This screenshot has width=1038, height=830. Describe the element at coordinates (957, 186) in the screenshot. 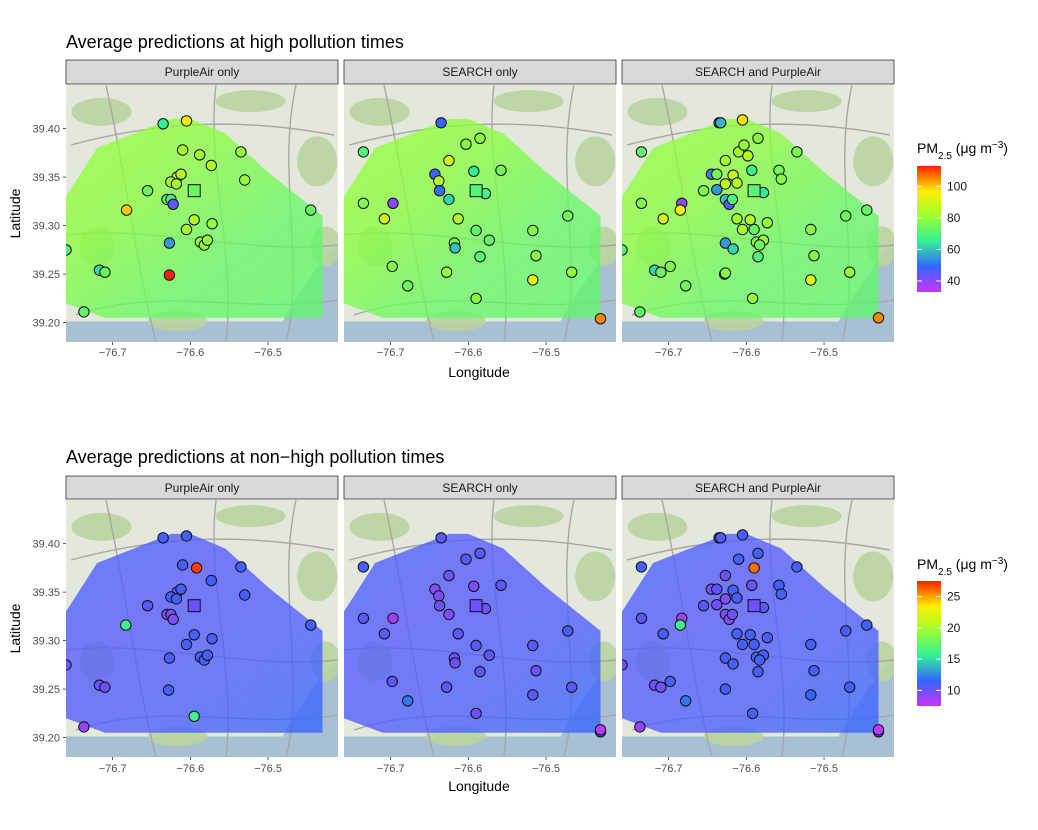

I see `colorbar-tick-label: 100` at that location.